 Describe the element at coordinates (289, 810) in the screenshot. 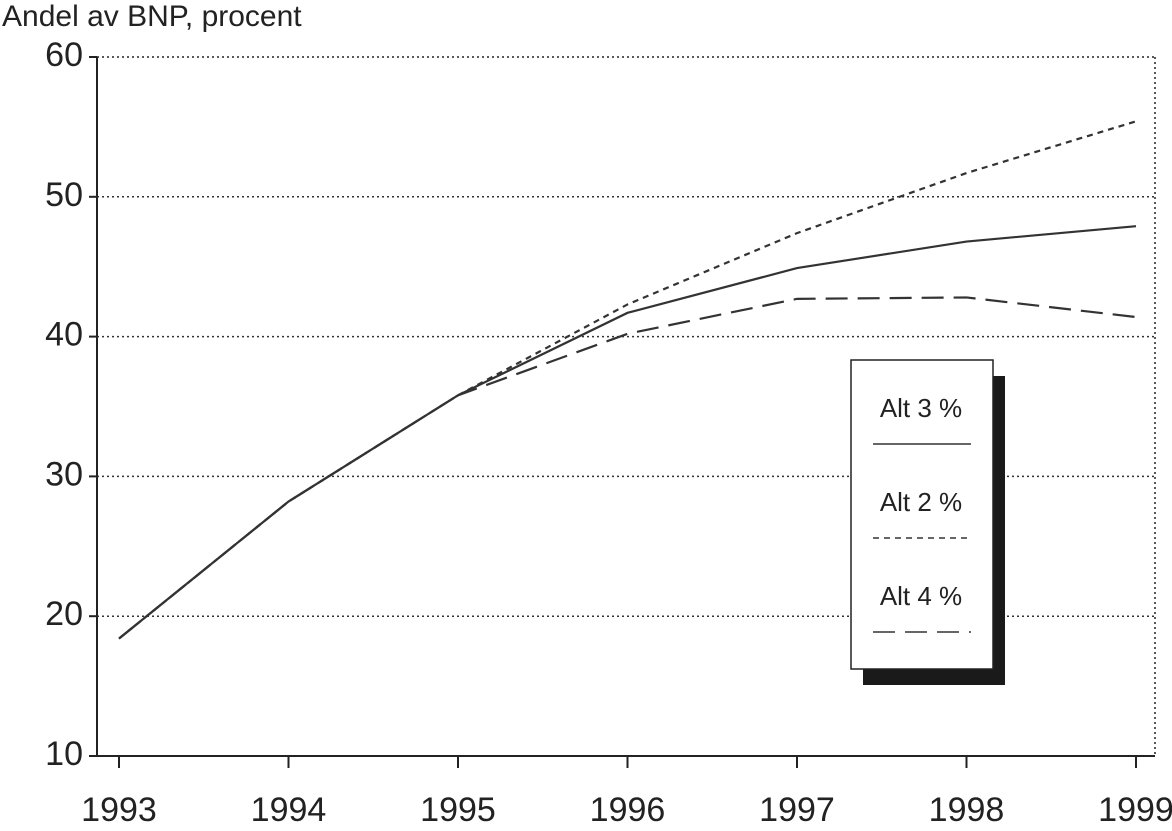

I see `x-tick-label: 1994` at that location.